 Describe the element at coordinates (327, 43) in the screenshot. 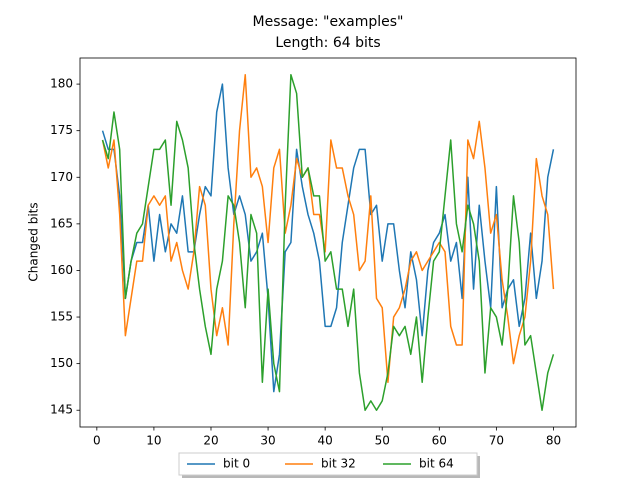

I see `chart-subtitle: Length: 64 bits` at that location.